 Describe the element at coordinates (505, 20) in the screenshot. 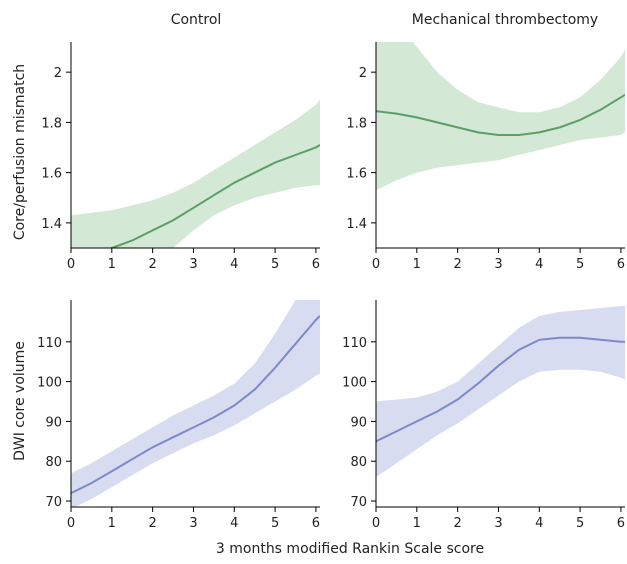

I see `panel-title: Mechanical thrombectomy` at that location.